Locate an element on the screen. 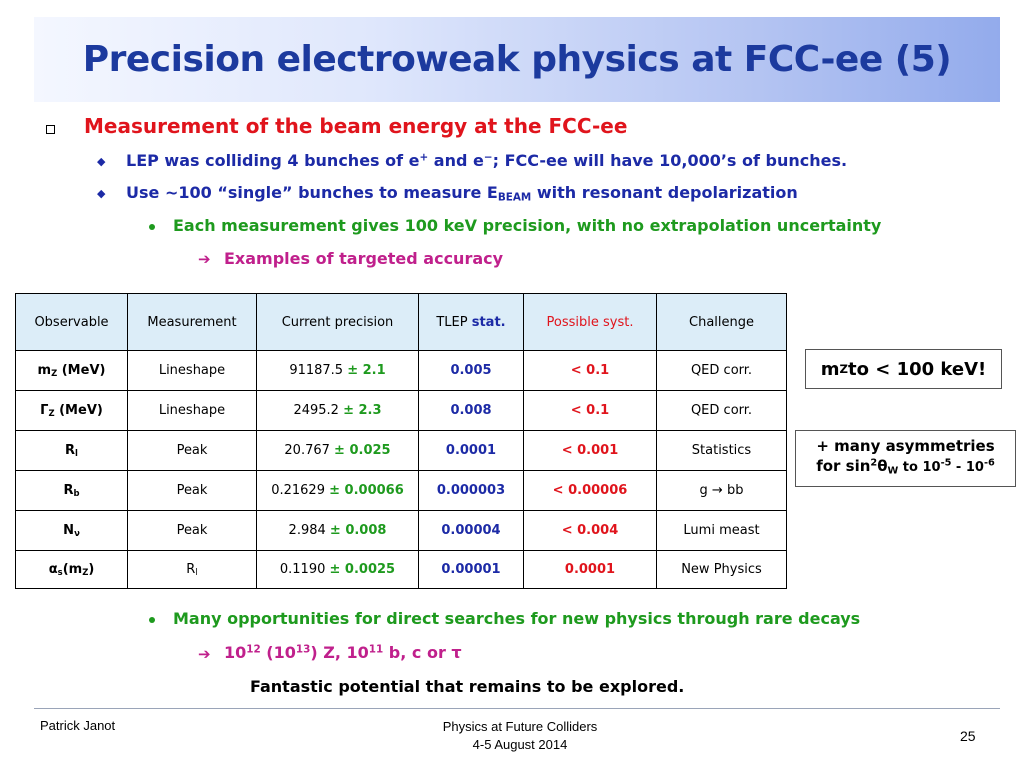 Image resolution: width=1024 pixels, height=768 pixels. header-challenge: Challenge is located at coordinates (721, 322).